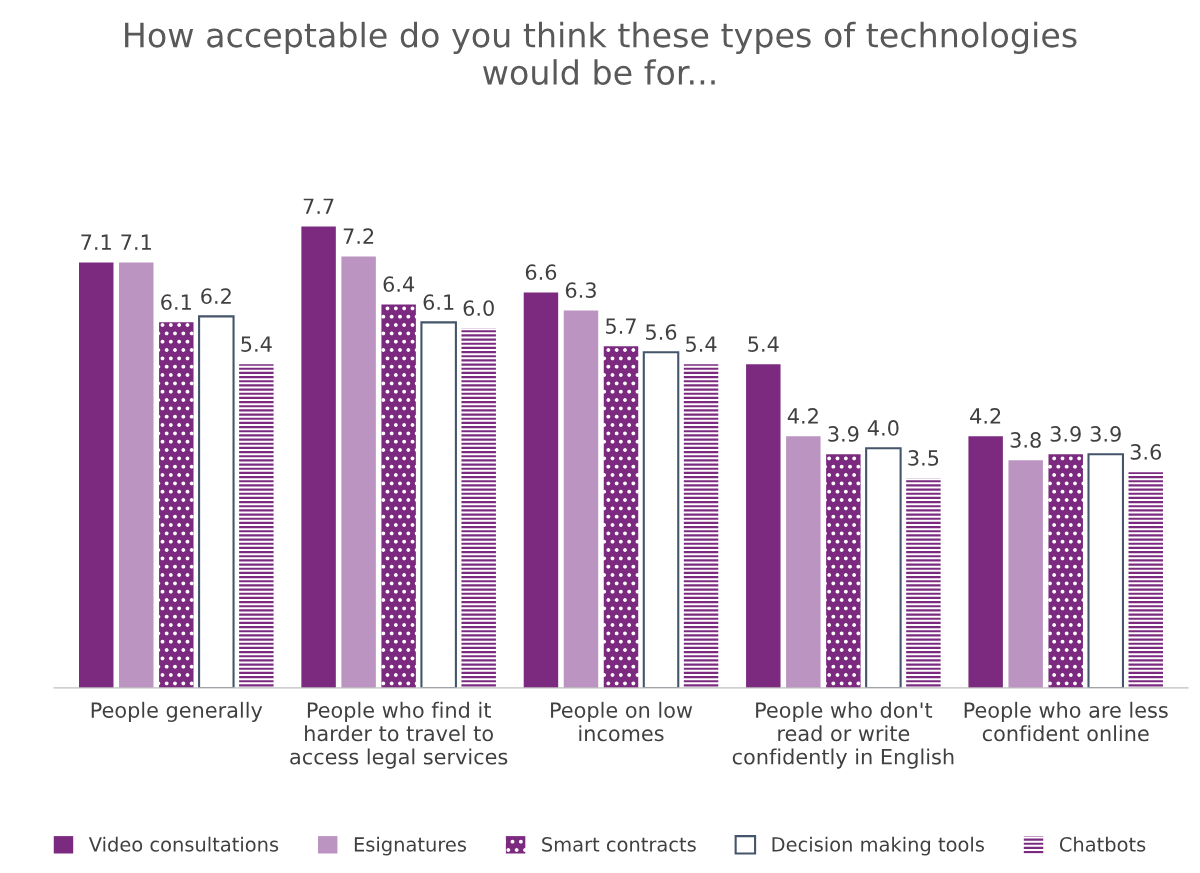  What do you see at coordinates (478, 308) in the screenshot?
I see `data-label: 6.0` at bounding box center [478, 308].